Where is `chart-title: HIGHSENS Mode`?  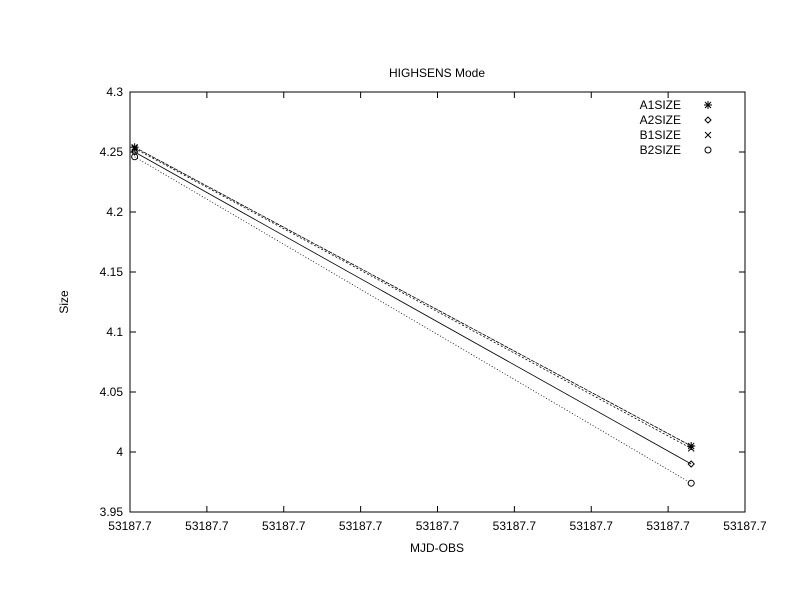
chart-title: HIGHSENS Mode is located at coordinates (437, 73).